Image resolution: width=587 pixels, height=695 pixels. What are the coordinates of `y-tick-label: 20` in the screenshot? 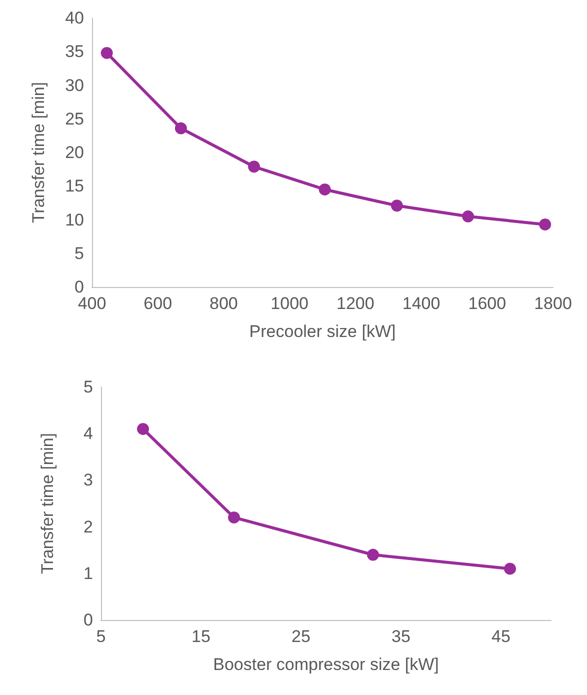 It's located at (74, 152).